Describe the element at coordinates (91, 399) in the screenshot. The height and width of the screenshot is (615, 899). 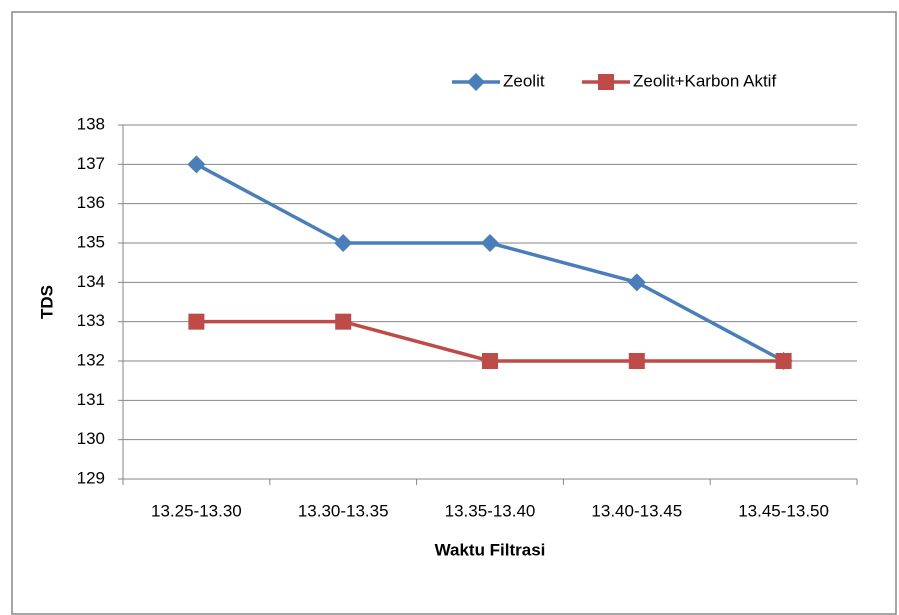
I see `y-tick-label: 131` at that location.